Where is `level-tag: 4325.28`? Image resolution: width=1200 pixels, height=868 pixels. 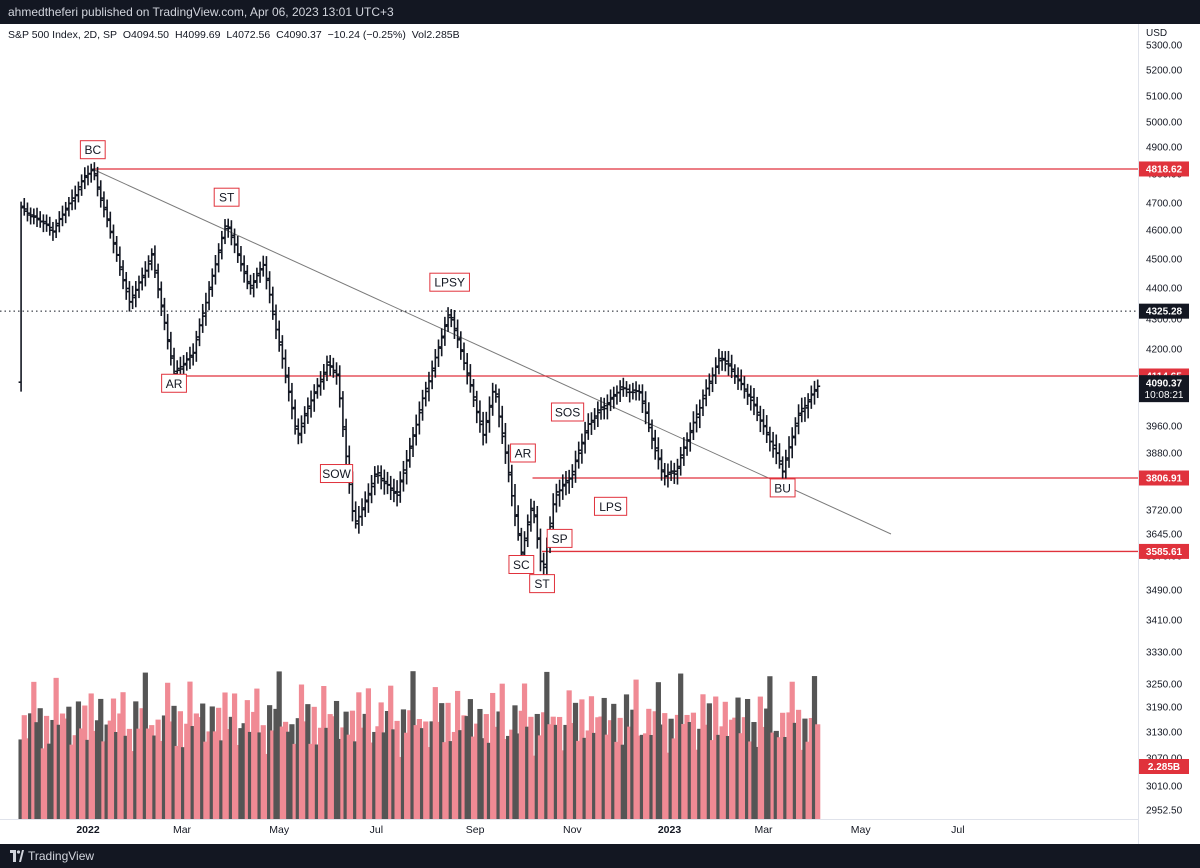 level-tag: 4325.28 is located at coordinates (1164, 311).